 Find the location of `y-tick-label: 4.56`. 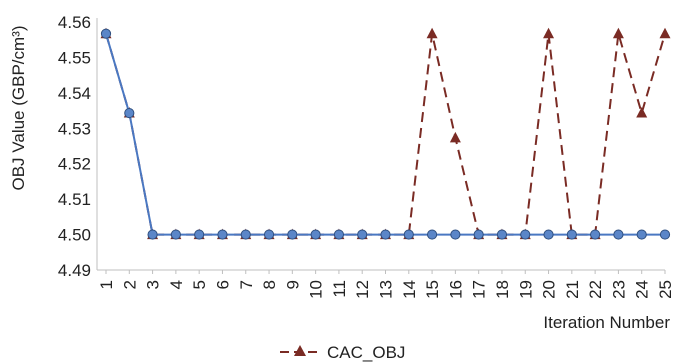

y-tick-label: 4.56 is located at coordinates (74, 22).